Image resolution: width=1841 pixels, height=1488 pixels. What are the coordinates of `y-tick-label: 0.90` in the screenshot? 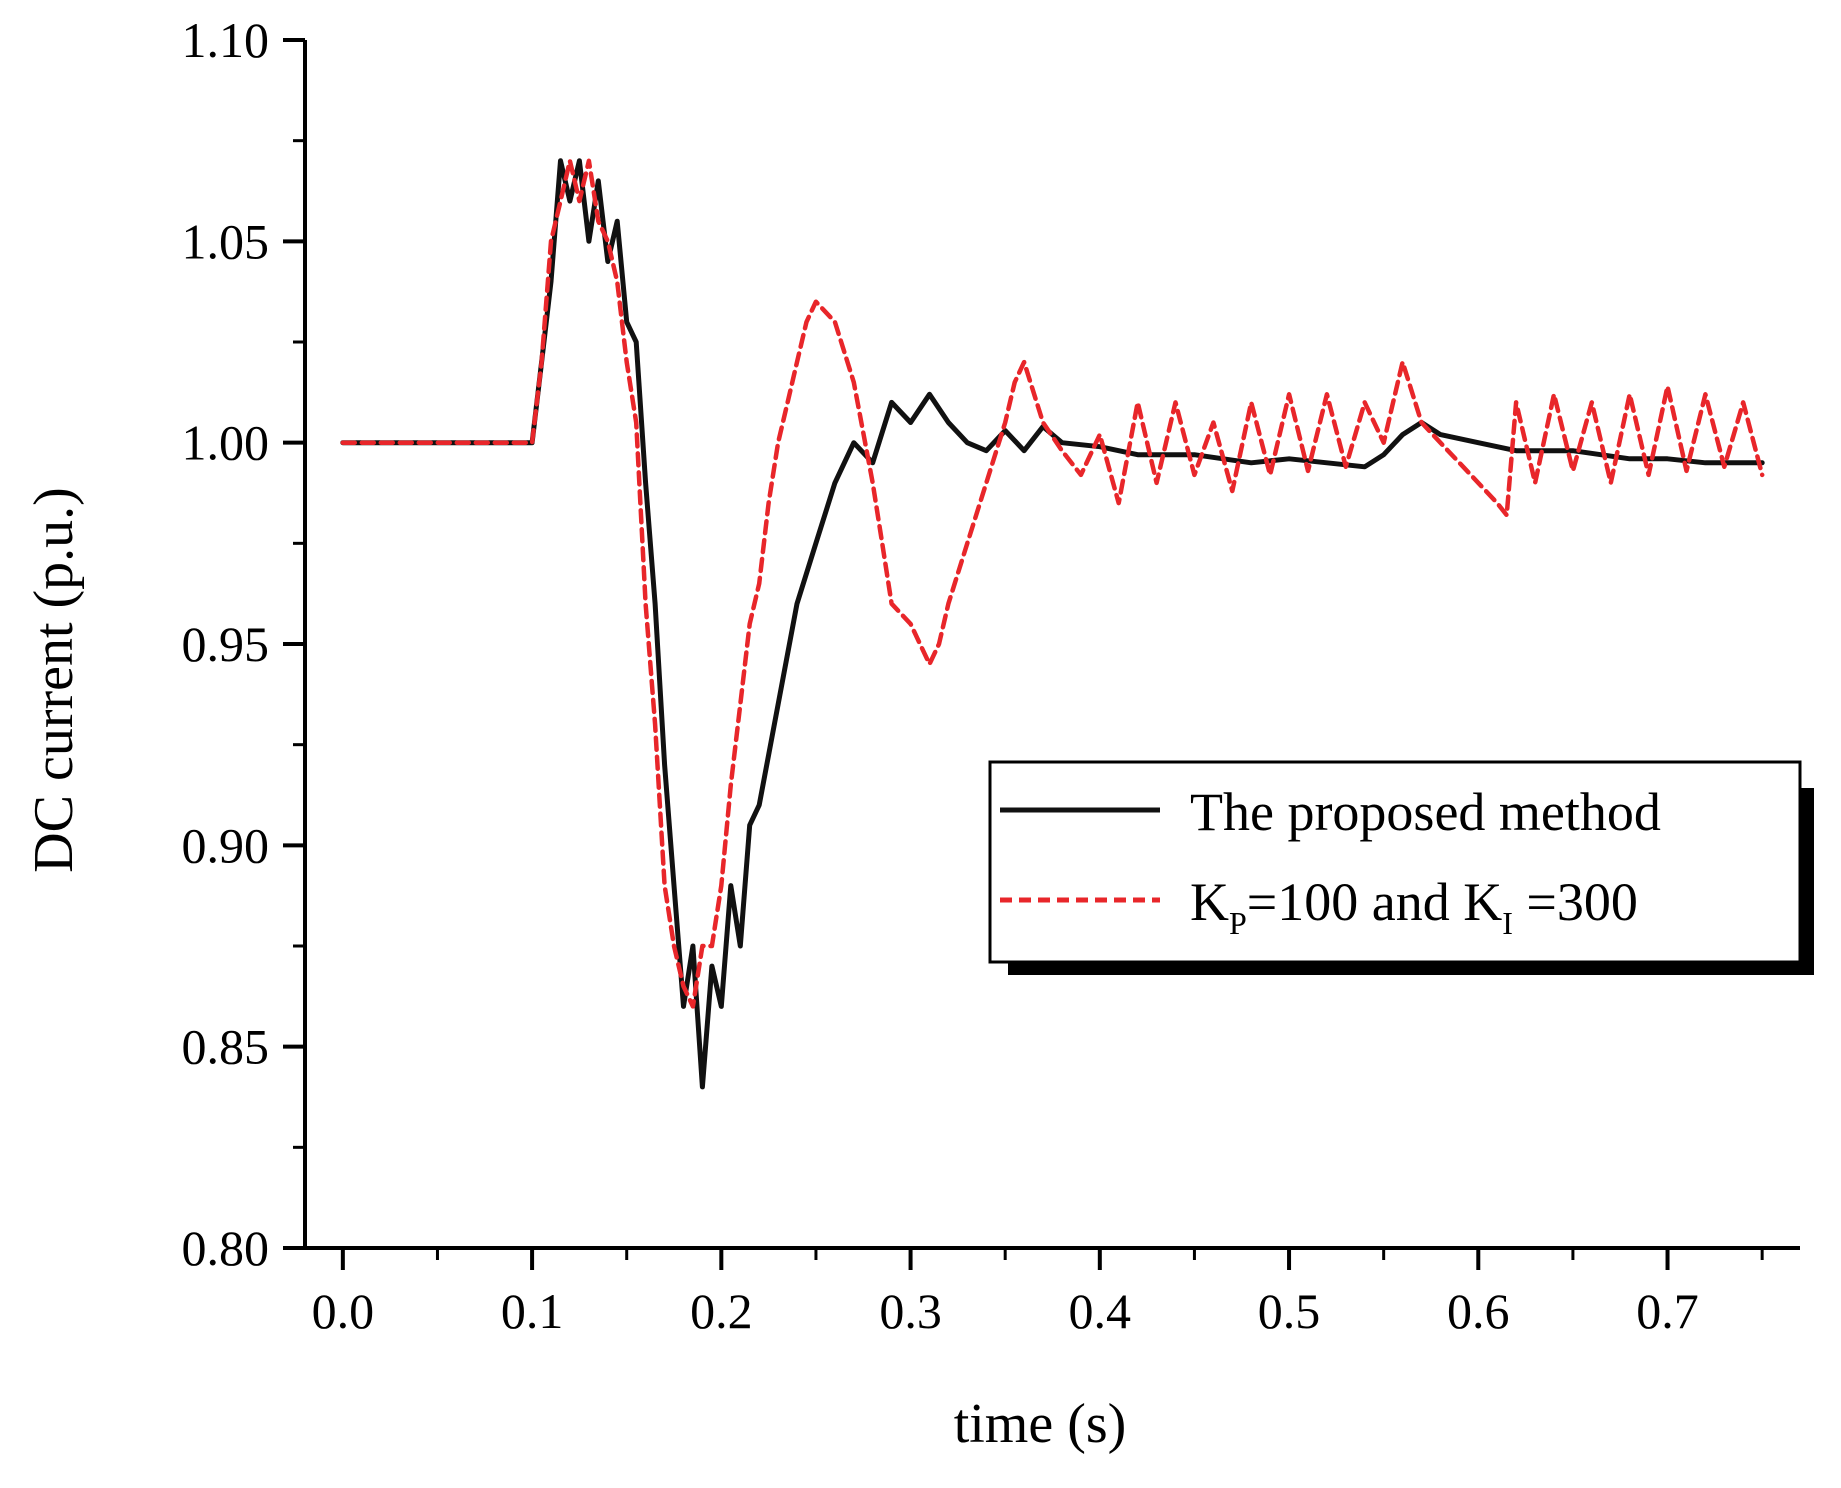 It's located at (226, 845).